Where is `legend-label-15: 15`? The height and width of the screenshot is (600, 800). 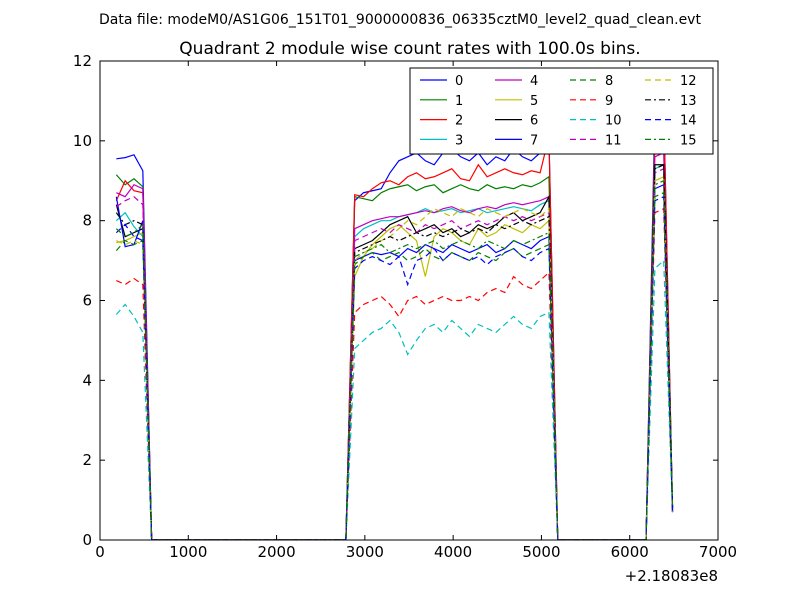 legend-label-15: 15 is located at coordinates (688, 140).